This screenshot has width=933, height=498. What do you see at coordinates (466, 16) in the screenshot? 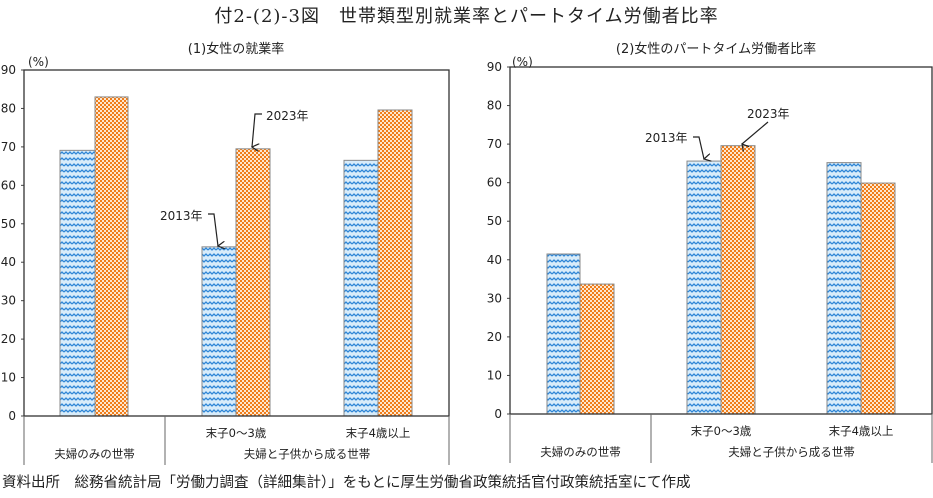
I see `figure-title: 付2-(2)-3図 世帯類型別就業率とパートタイム労働者比率` at bounding box center [466, 16].